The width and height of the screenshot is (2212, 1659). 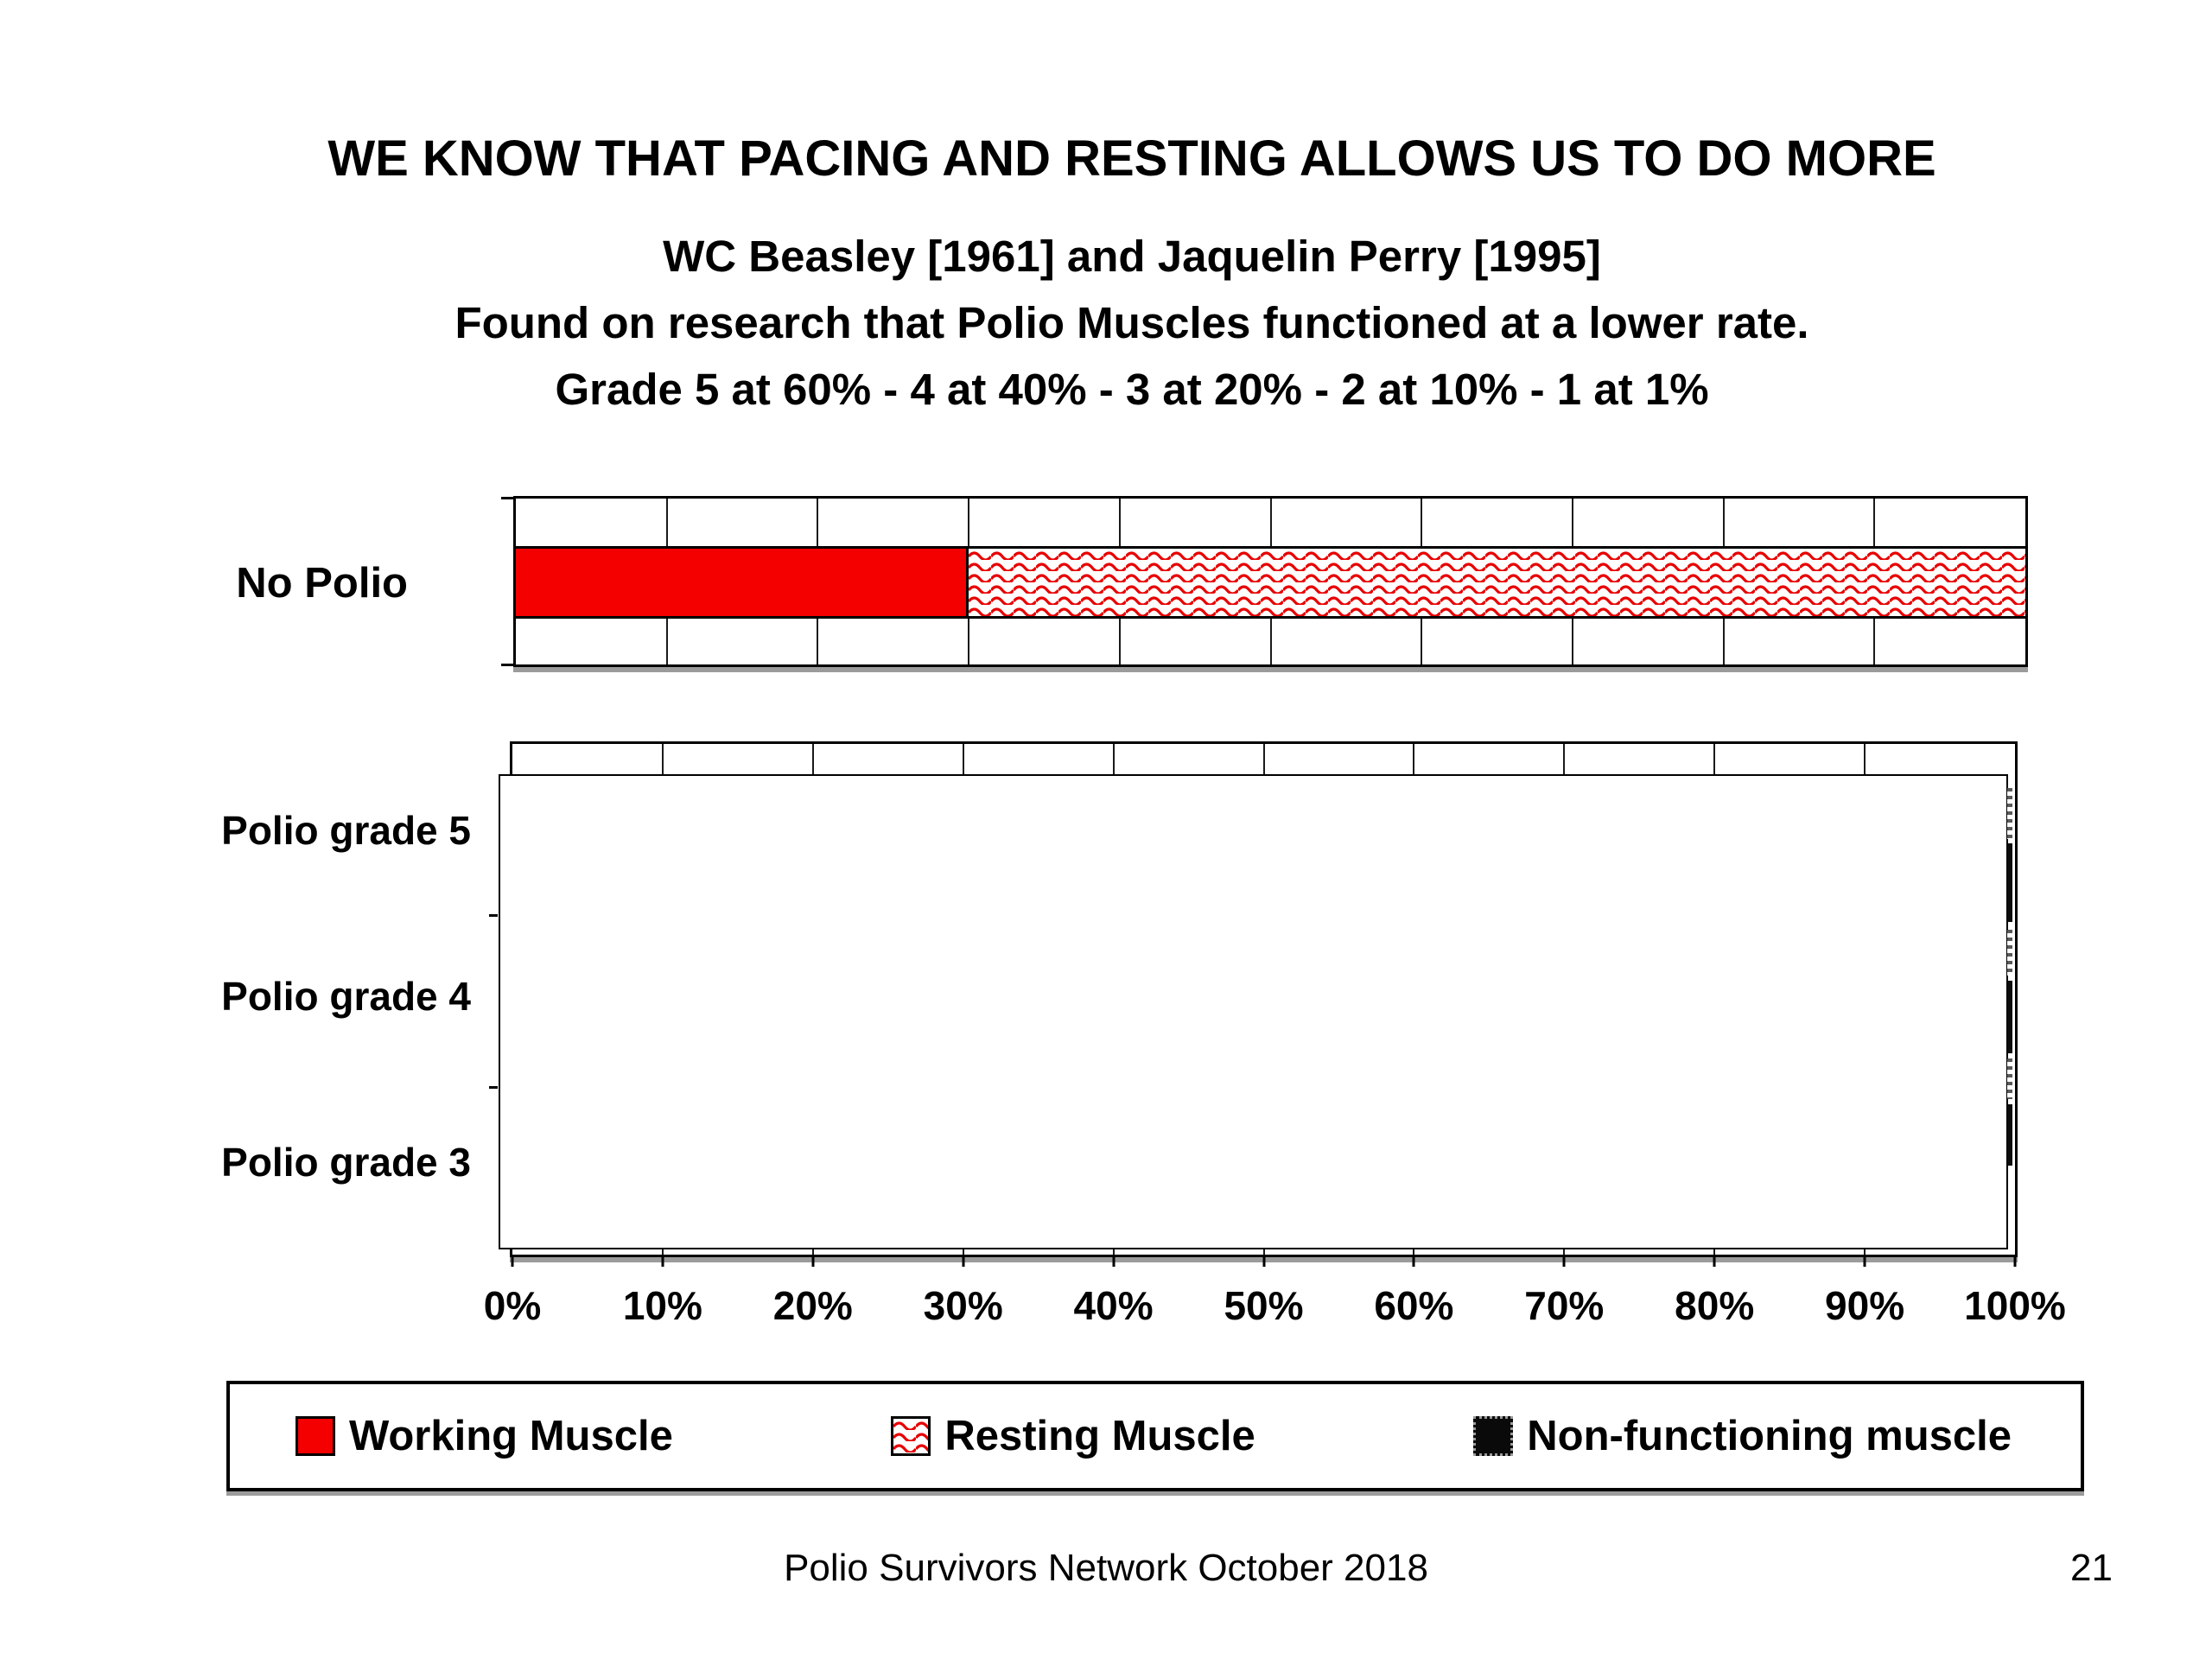 What do you see at coordinates (2009, 1135) in the screenshot?
I see `grade3-non-functioning-bar-tip` at bounding box center [2009, 1135].